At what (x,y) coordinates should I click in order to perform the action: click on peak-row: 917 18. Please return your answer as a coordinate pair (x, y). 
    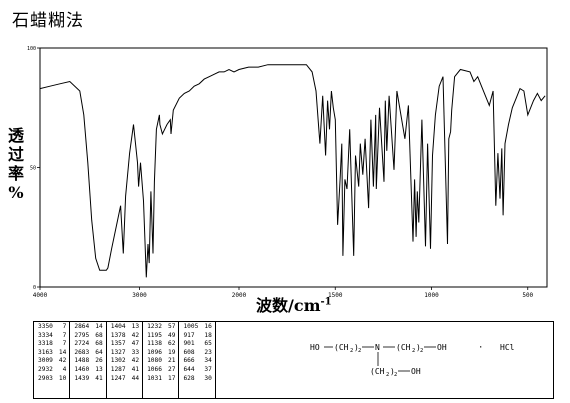
    Looking at the image, I should click on (197, 336).